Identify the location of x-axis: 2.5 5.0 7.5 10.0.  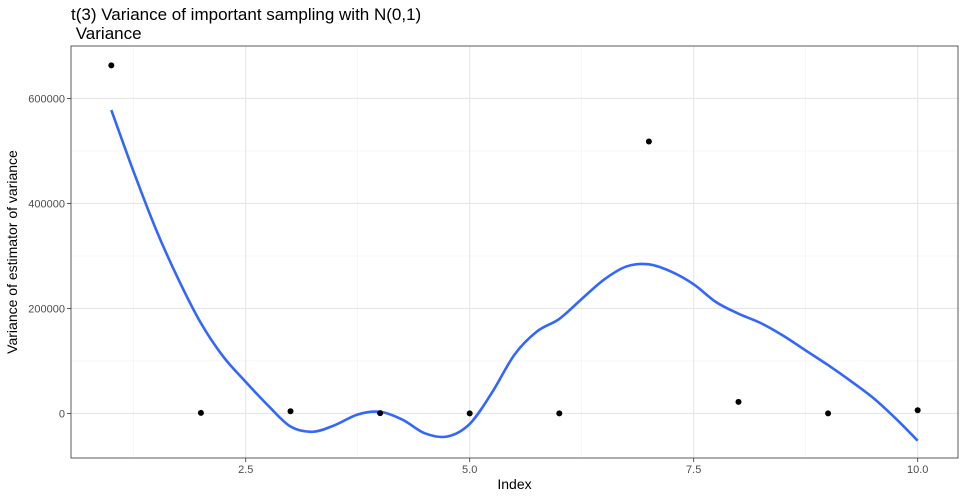
(583, 467).